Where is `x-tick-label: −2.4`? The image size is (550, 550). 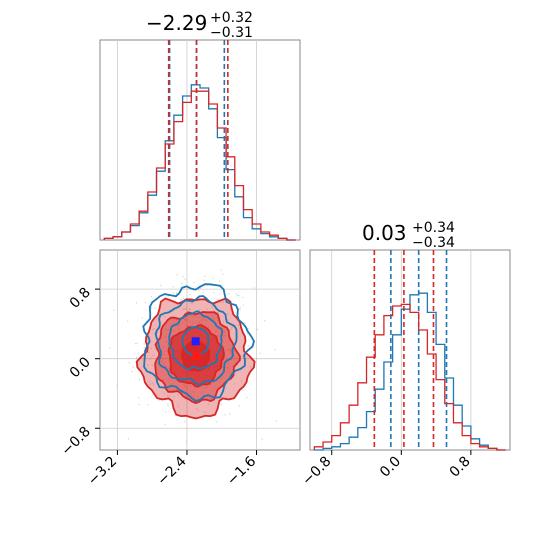 x-tick-label: −2.4 is located at coordinates (171, 470).